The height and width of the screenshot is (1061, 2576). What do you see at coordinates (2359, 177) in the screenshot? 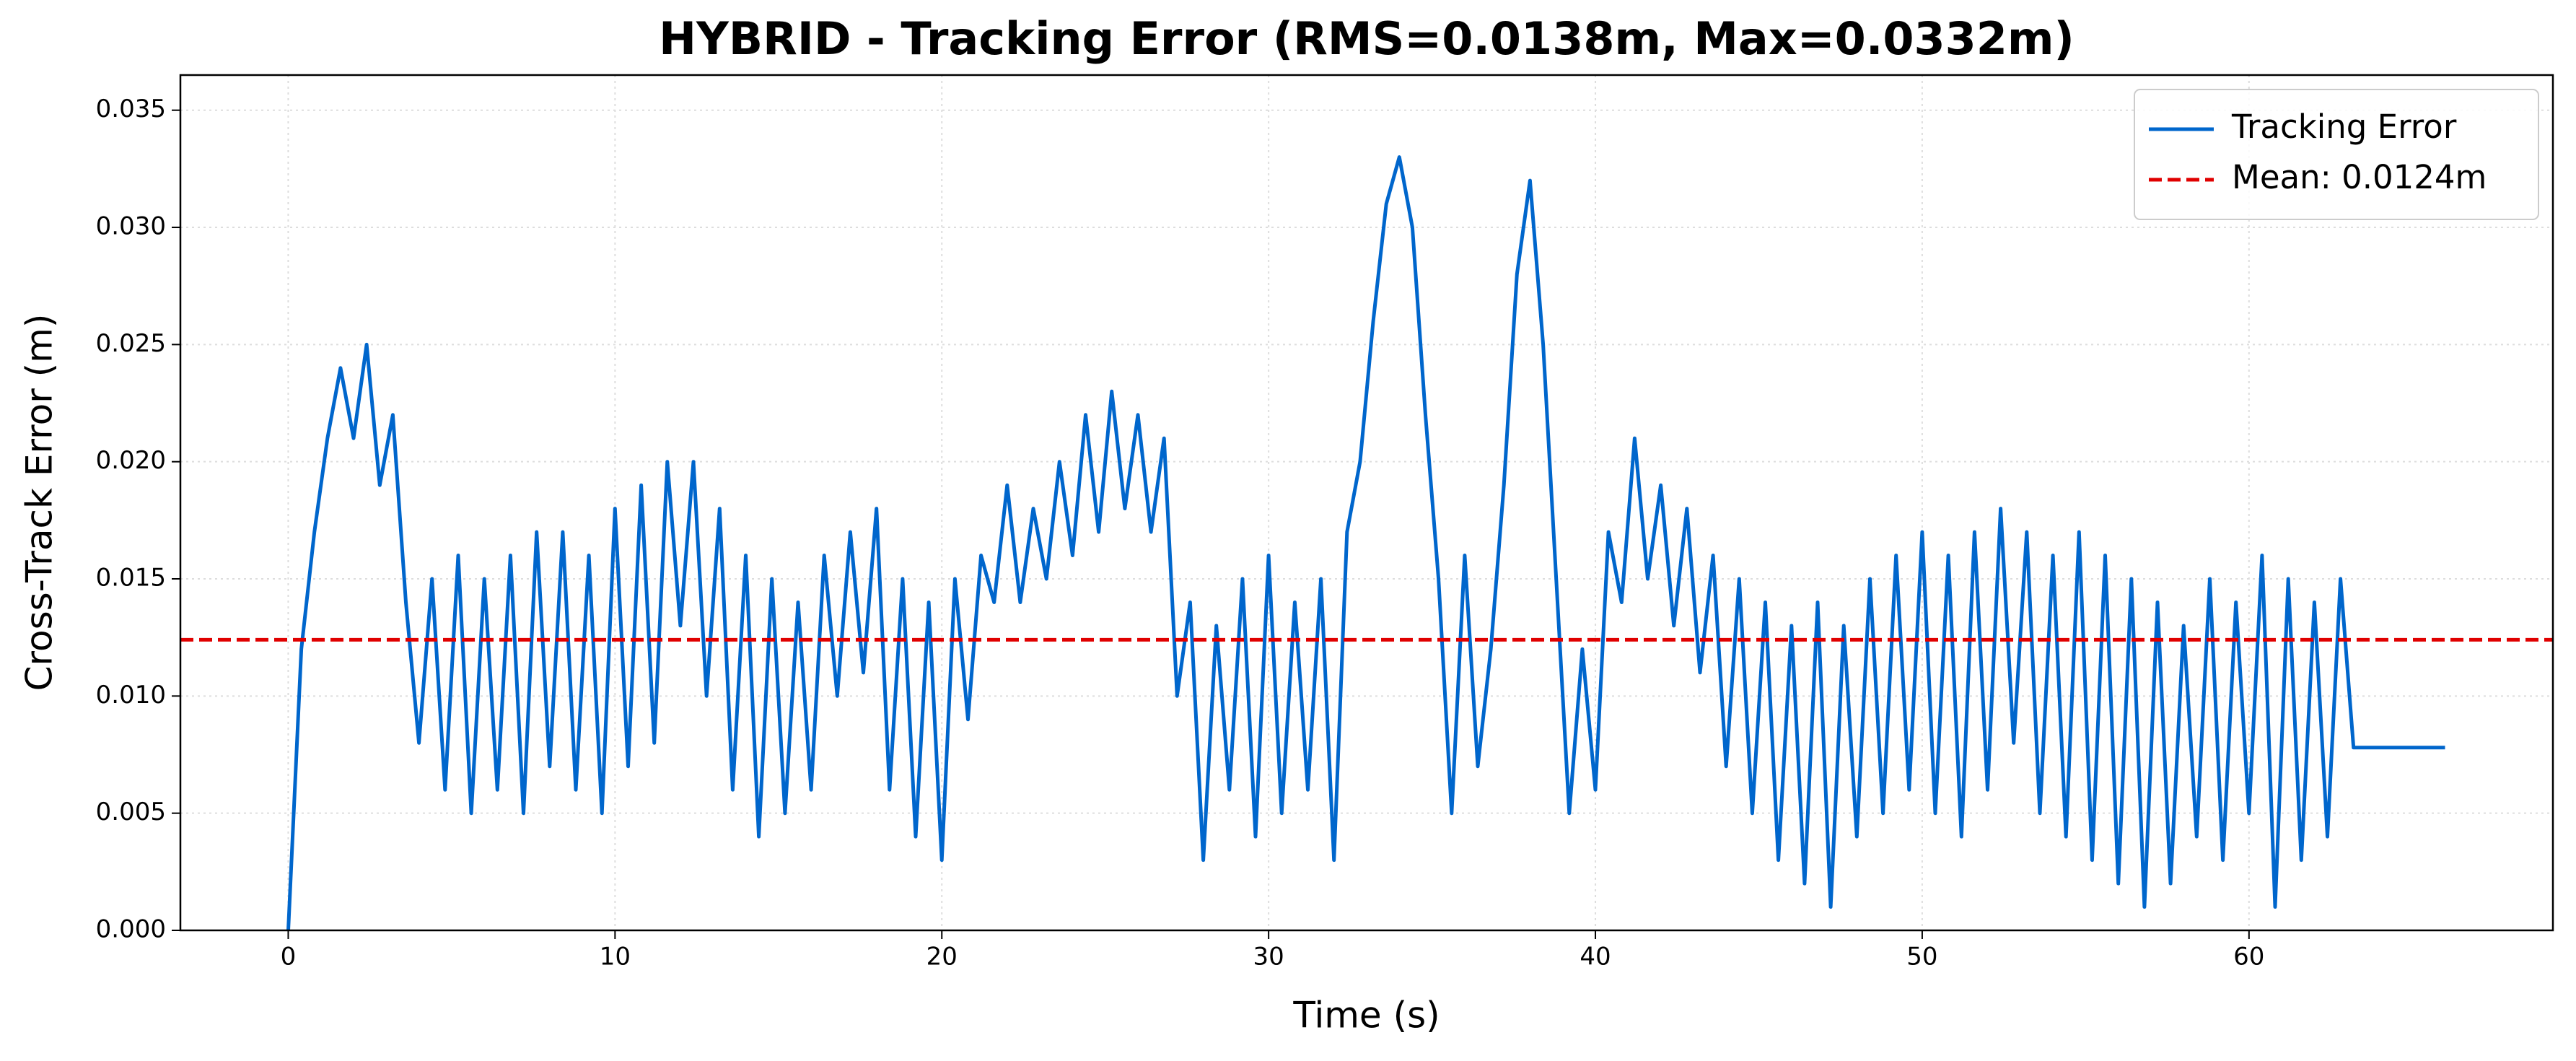
I see `legend-label: Mean: 0.0124m` at bounding box center [2359, 177].